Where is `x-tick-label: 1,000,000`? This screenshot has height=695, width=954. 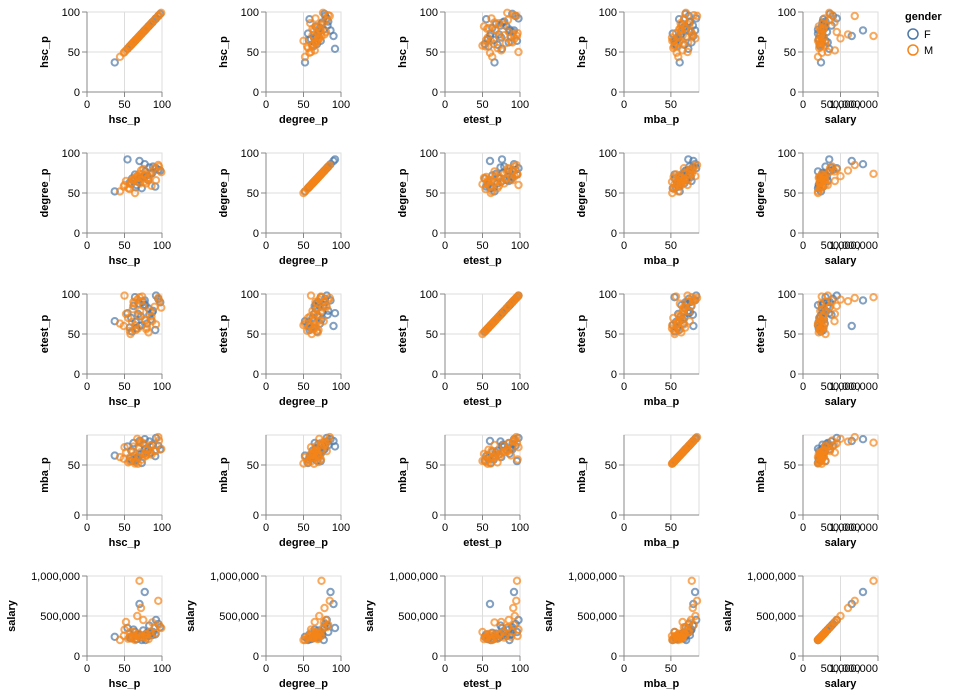
x-tick-label: 1,000,000 is located at coordinates (853, 105).